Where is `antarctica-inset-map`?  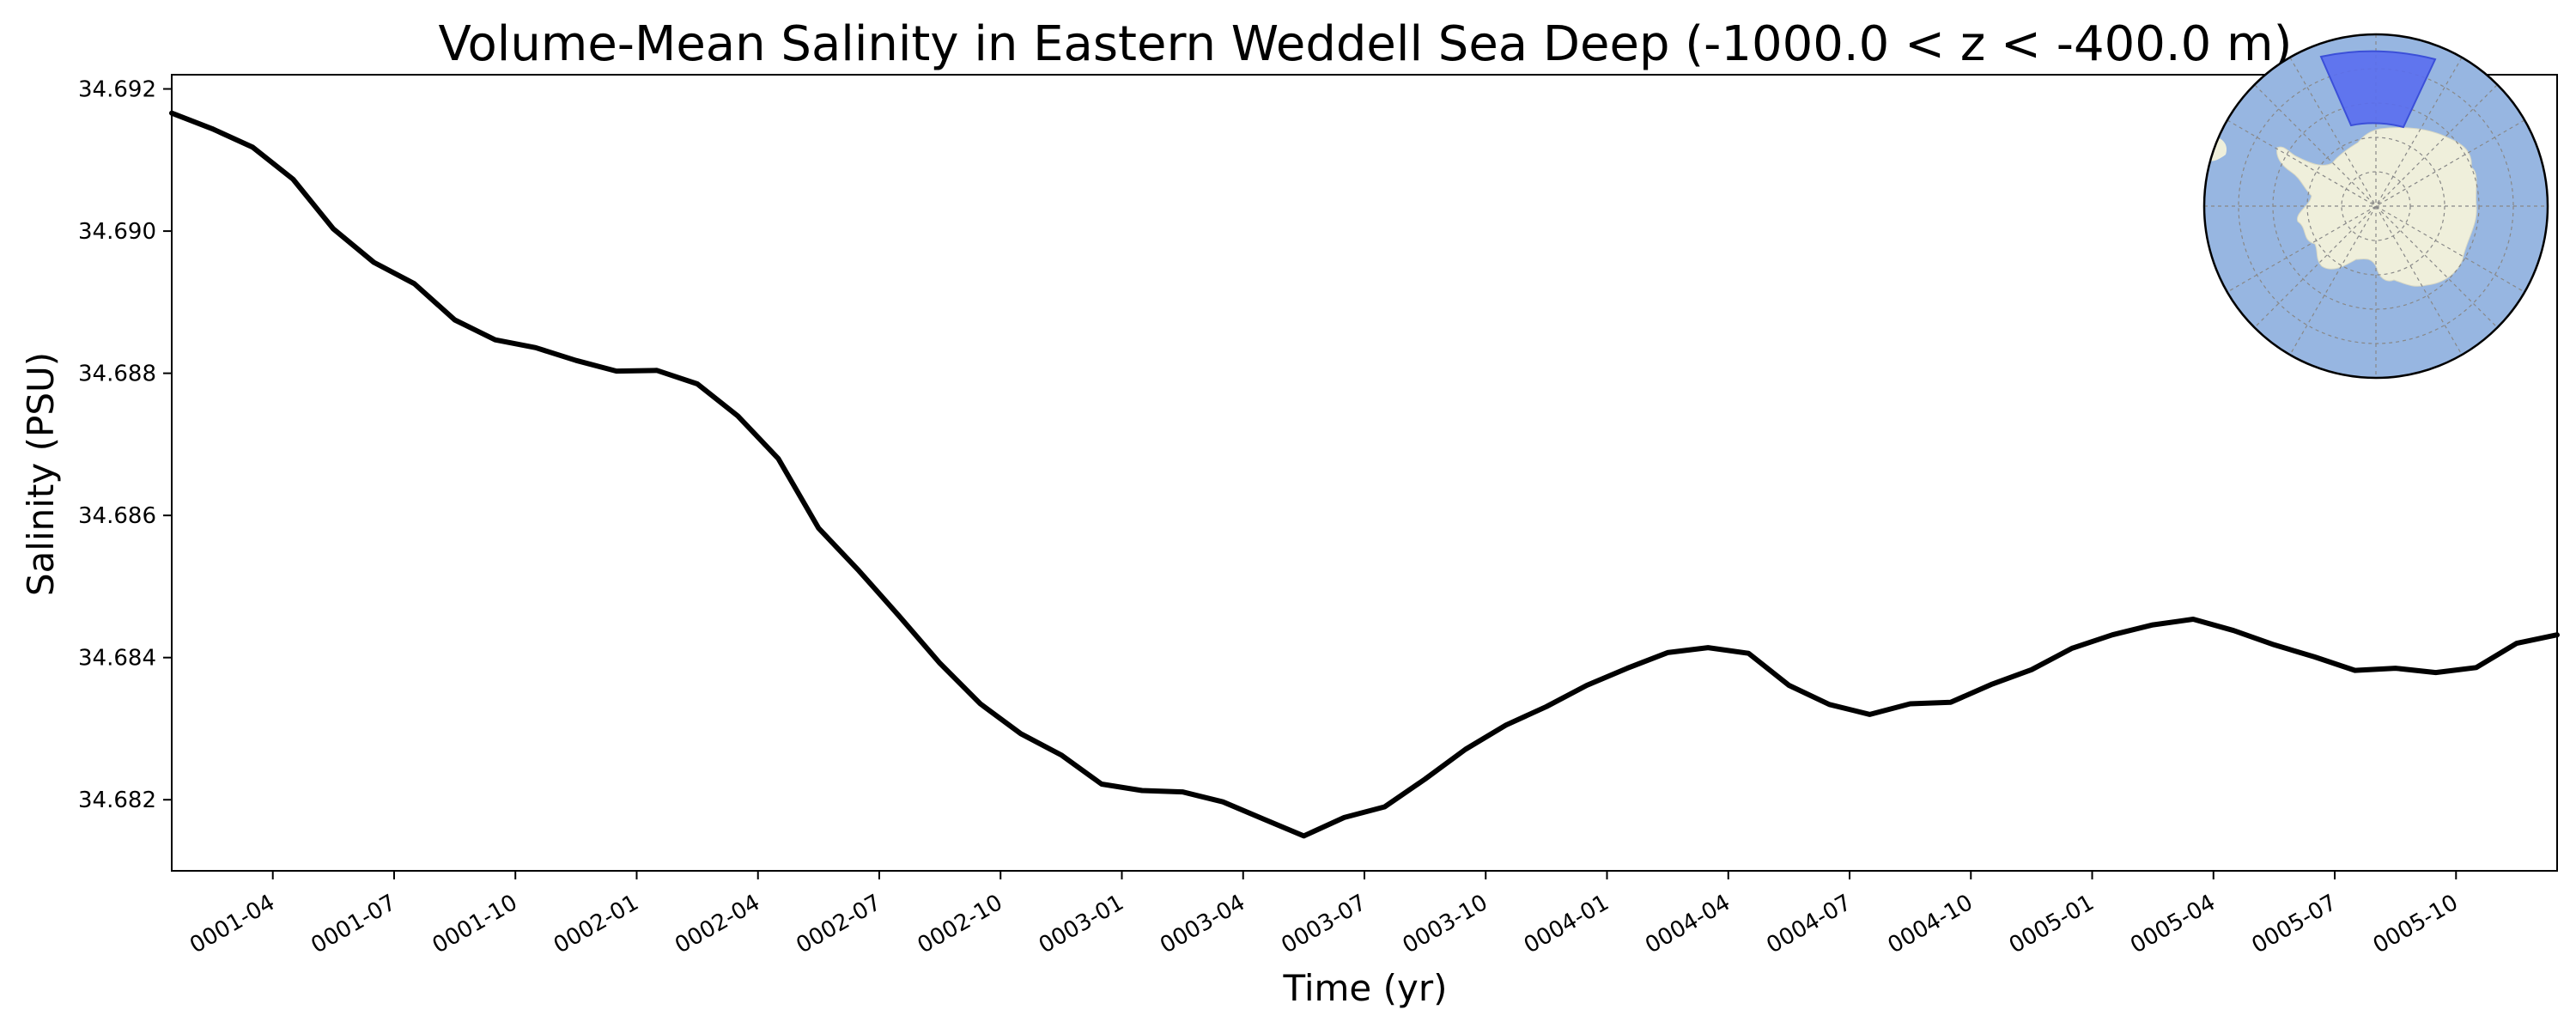
antarctica-inset-map is located at coordinates (2375, 206).